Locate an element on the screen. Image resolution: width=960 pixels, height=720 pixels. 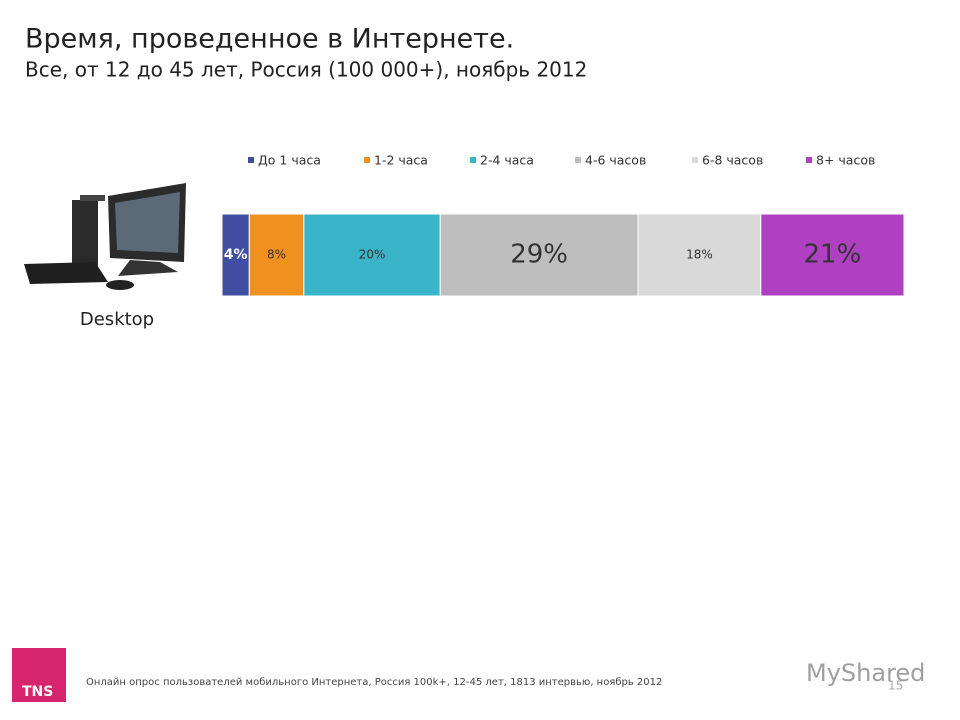
value-label: 4% is located at coordinates (236, 255).